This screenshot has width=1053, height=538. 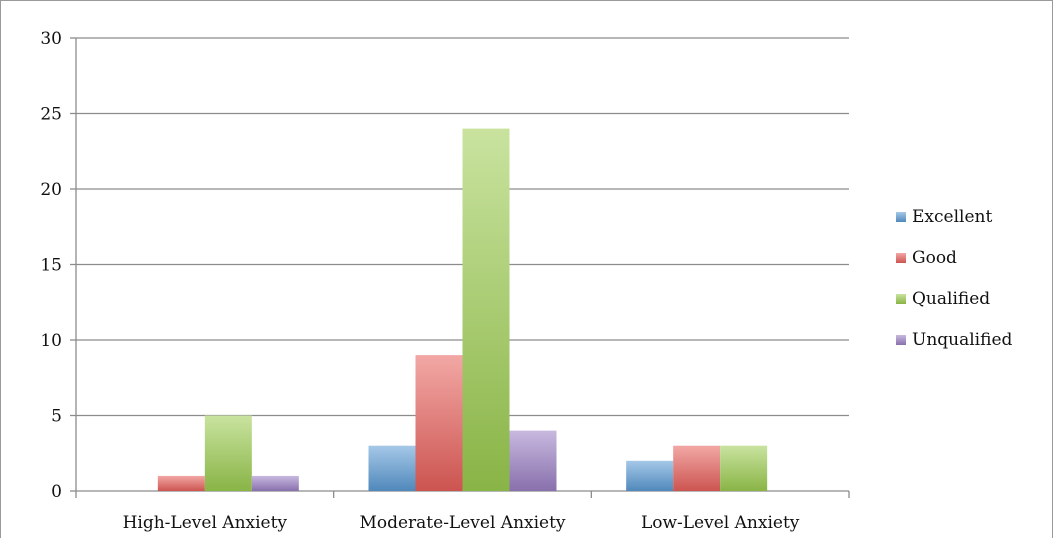 I want to click on legend-label-qualified: Qualified, so click(x=951, y=299).